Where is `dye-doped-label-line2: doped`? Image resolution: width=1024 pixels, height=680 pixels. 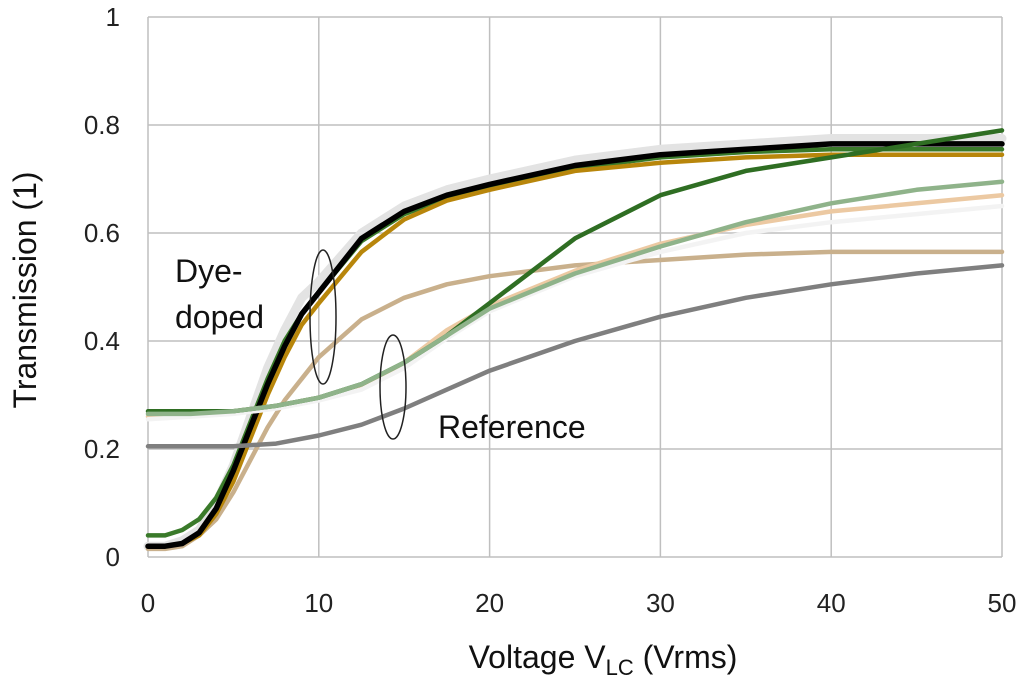
dye-doped-label-line2: doped is located at coordinates (219, 317).